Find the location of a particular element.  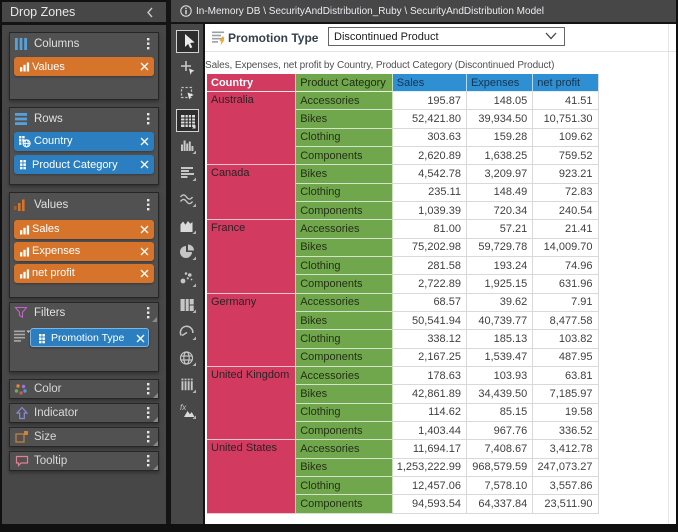

svg-text: fx is located at coordinates (183, 407).